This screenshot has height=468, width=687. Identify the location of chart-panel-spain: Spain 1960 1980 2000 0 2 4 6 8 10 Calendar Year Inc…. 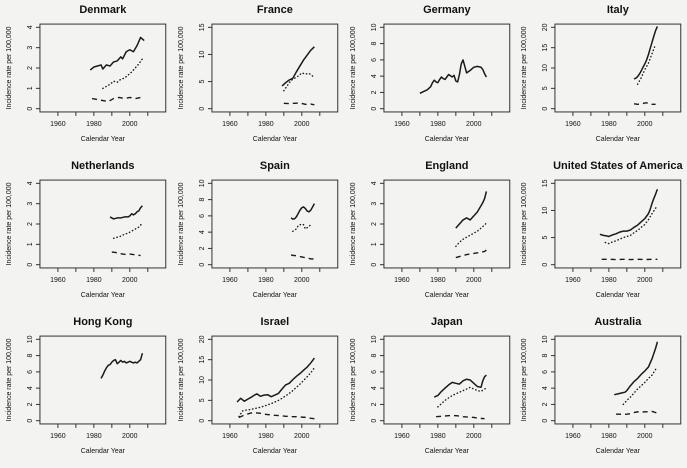
(258, 234).